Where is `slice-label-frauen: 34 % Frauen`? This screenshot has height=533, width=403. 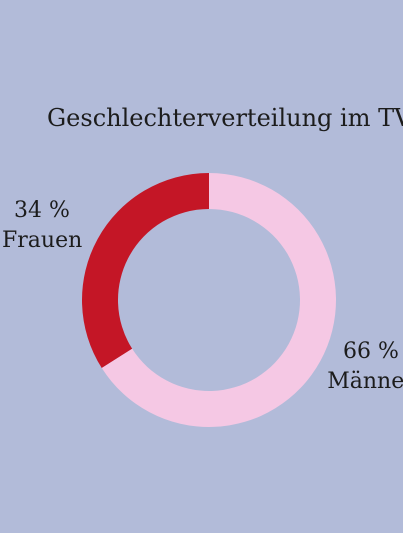
slice-label-frauen: 34 % Frauen is located at coordinates (42, 226).